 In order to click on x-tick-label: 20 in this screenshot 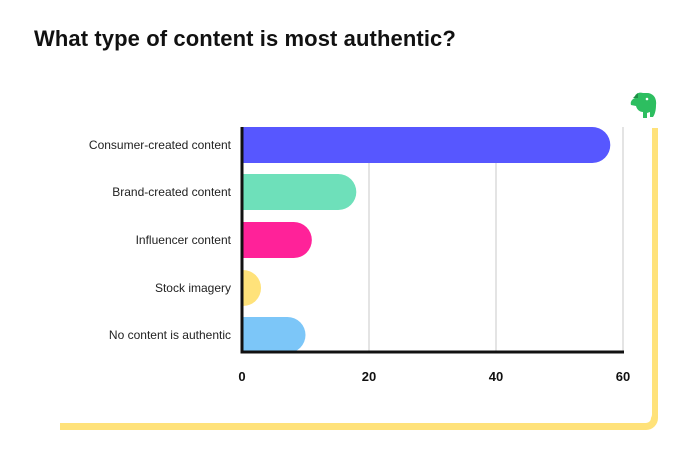, I will do `click(369, 376)`.